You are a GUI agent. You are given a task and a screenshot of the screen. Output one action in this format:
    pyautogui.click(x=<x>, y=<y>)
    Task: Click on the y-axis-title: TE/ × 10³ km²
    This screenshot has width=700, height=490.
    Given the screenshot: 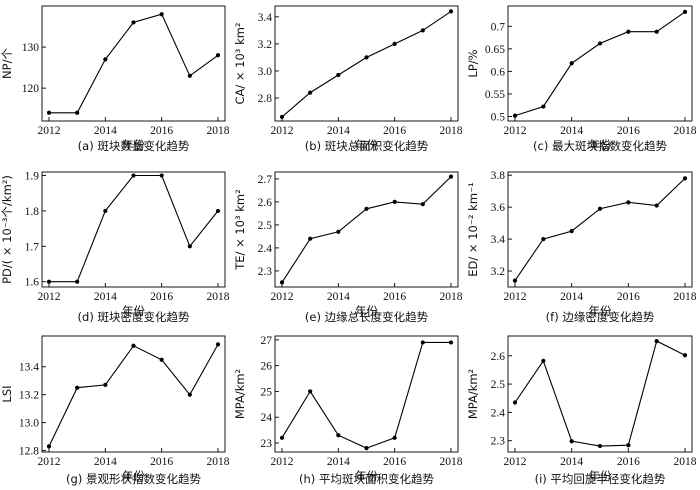 What is the action you would take?
    pyautogui.click(x=240, y=229)
    